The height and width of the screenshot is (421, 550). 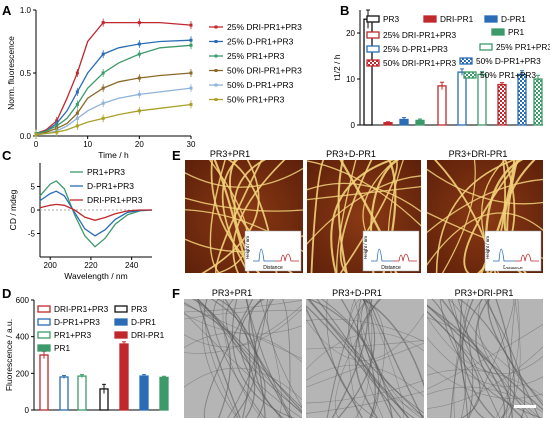 What do you see at coordinates (516, 265) in the screenshot?
I see `scale-bar-afm` at bounding box center [516, 265].